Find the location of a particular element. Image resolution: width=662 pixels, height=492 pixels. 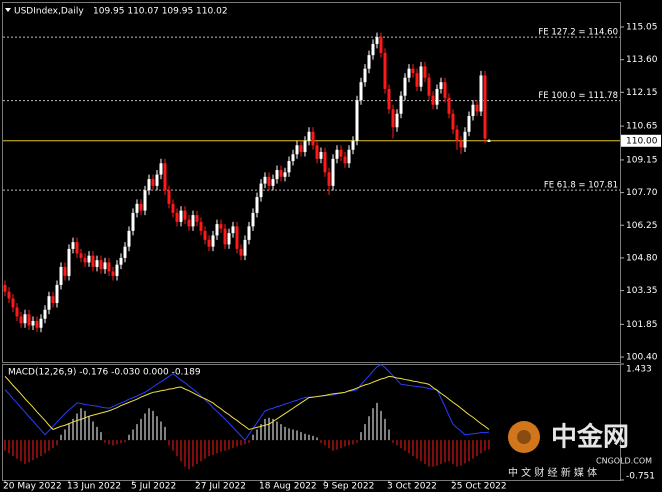

fib-label: FE 127.2 = 114.60 is located at coordinates (578, 33).